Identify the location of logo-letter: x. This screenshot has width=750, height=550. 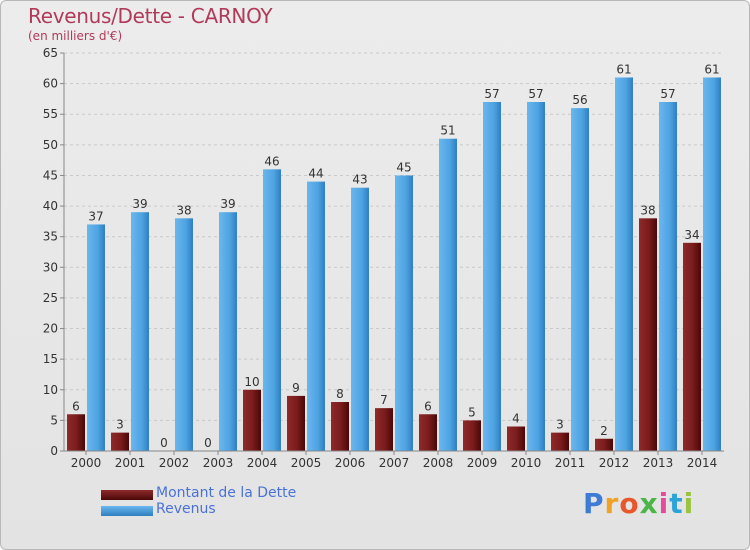
(649, 503).